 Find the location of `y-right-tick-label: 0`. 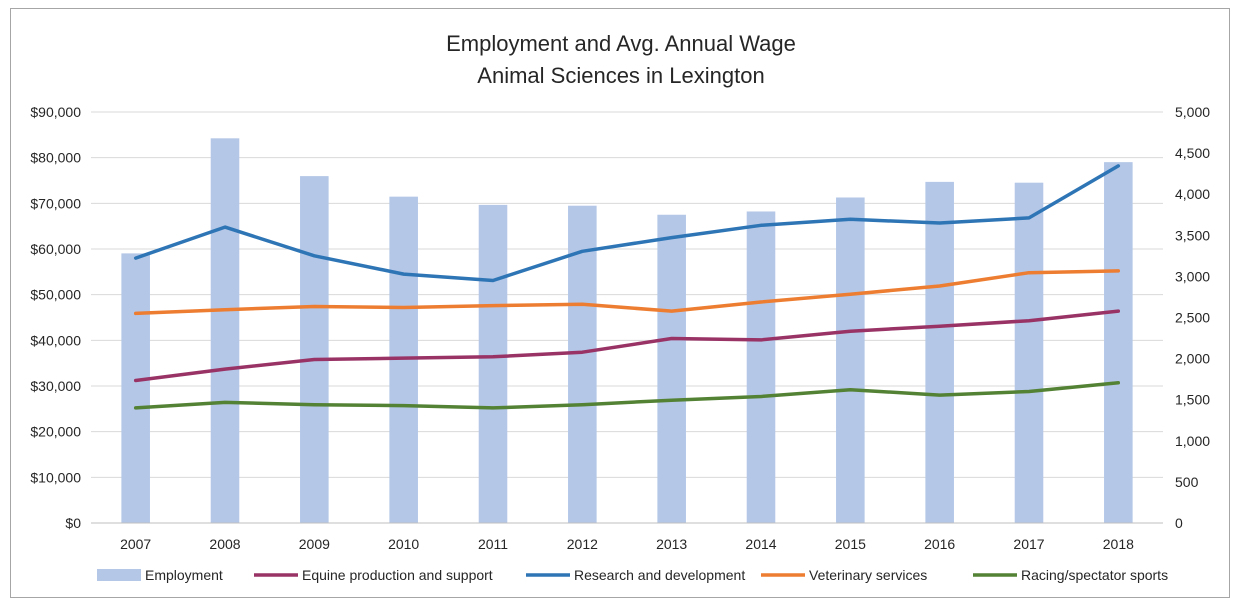

y-right-tick-label: 0 is located at coordinates (1179, 523).